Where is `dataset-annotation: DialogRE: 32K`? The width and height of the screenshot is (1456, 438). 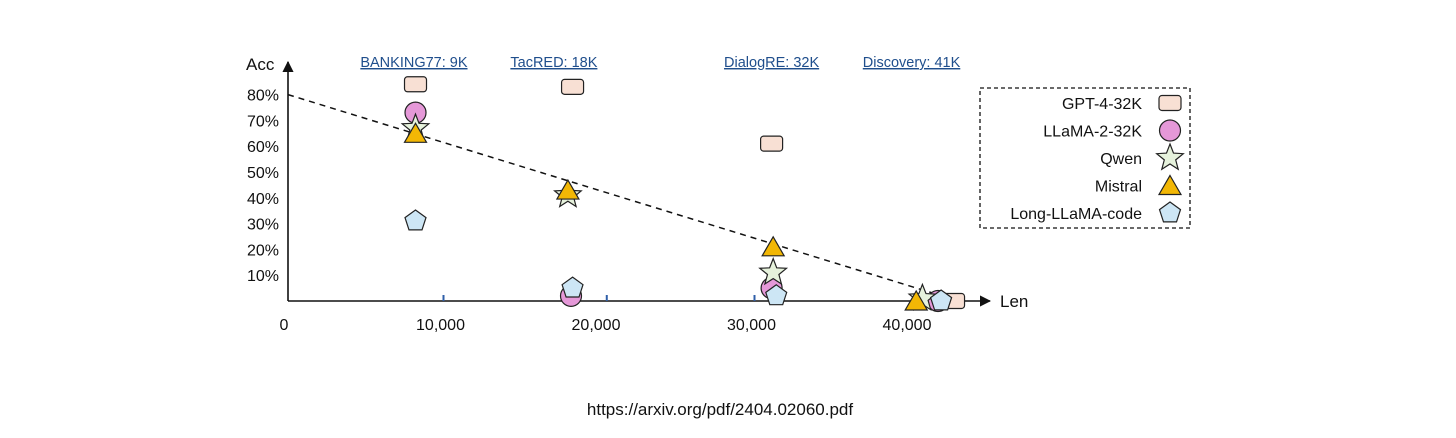 dataset-annotation: DialogRE: 32K is located at coordinates (771, 63).